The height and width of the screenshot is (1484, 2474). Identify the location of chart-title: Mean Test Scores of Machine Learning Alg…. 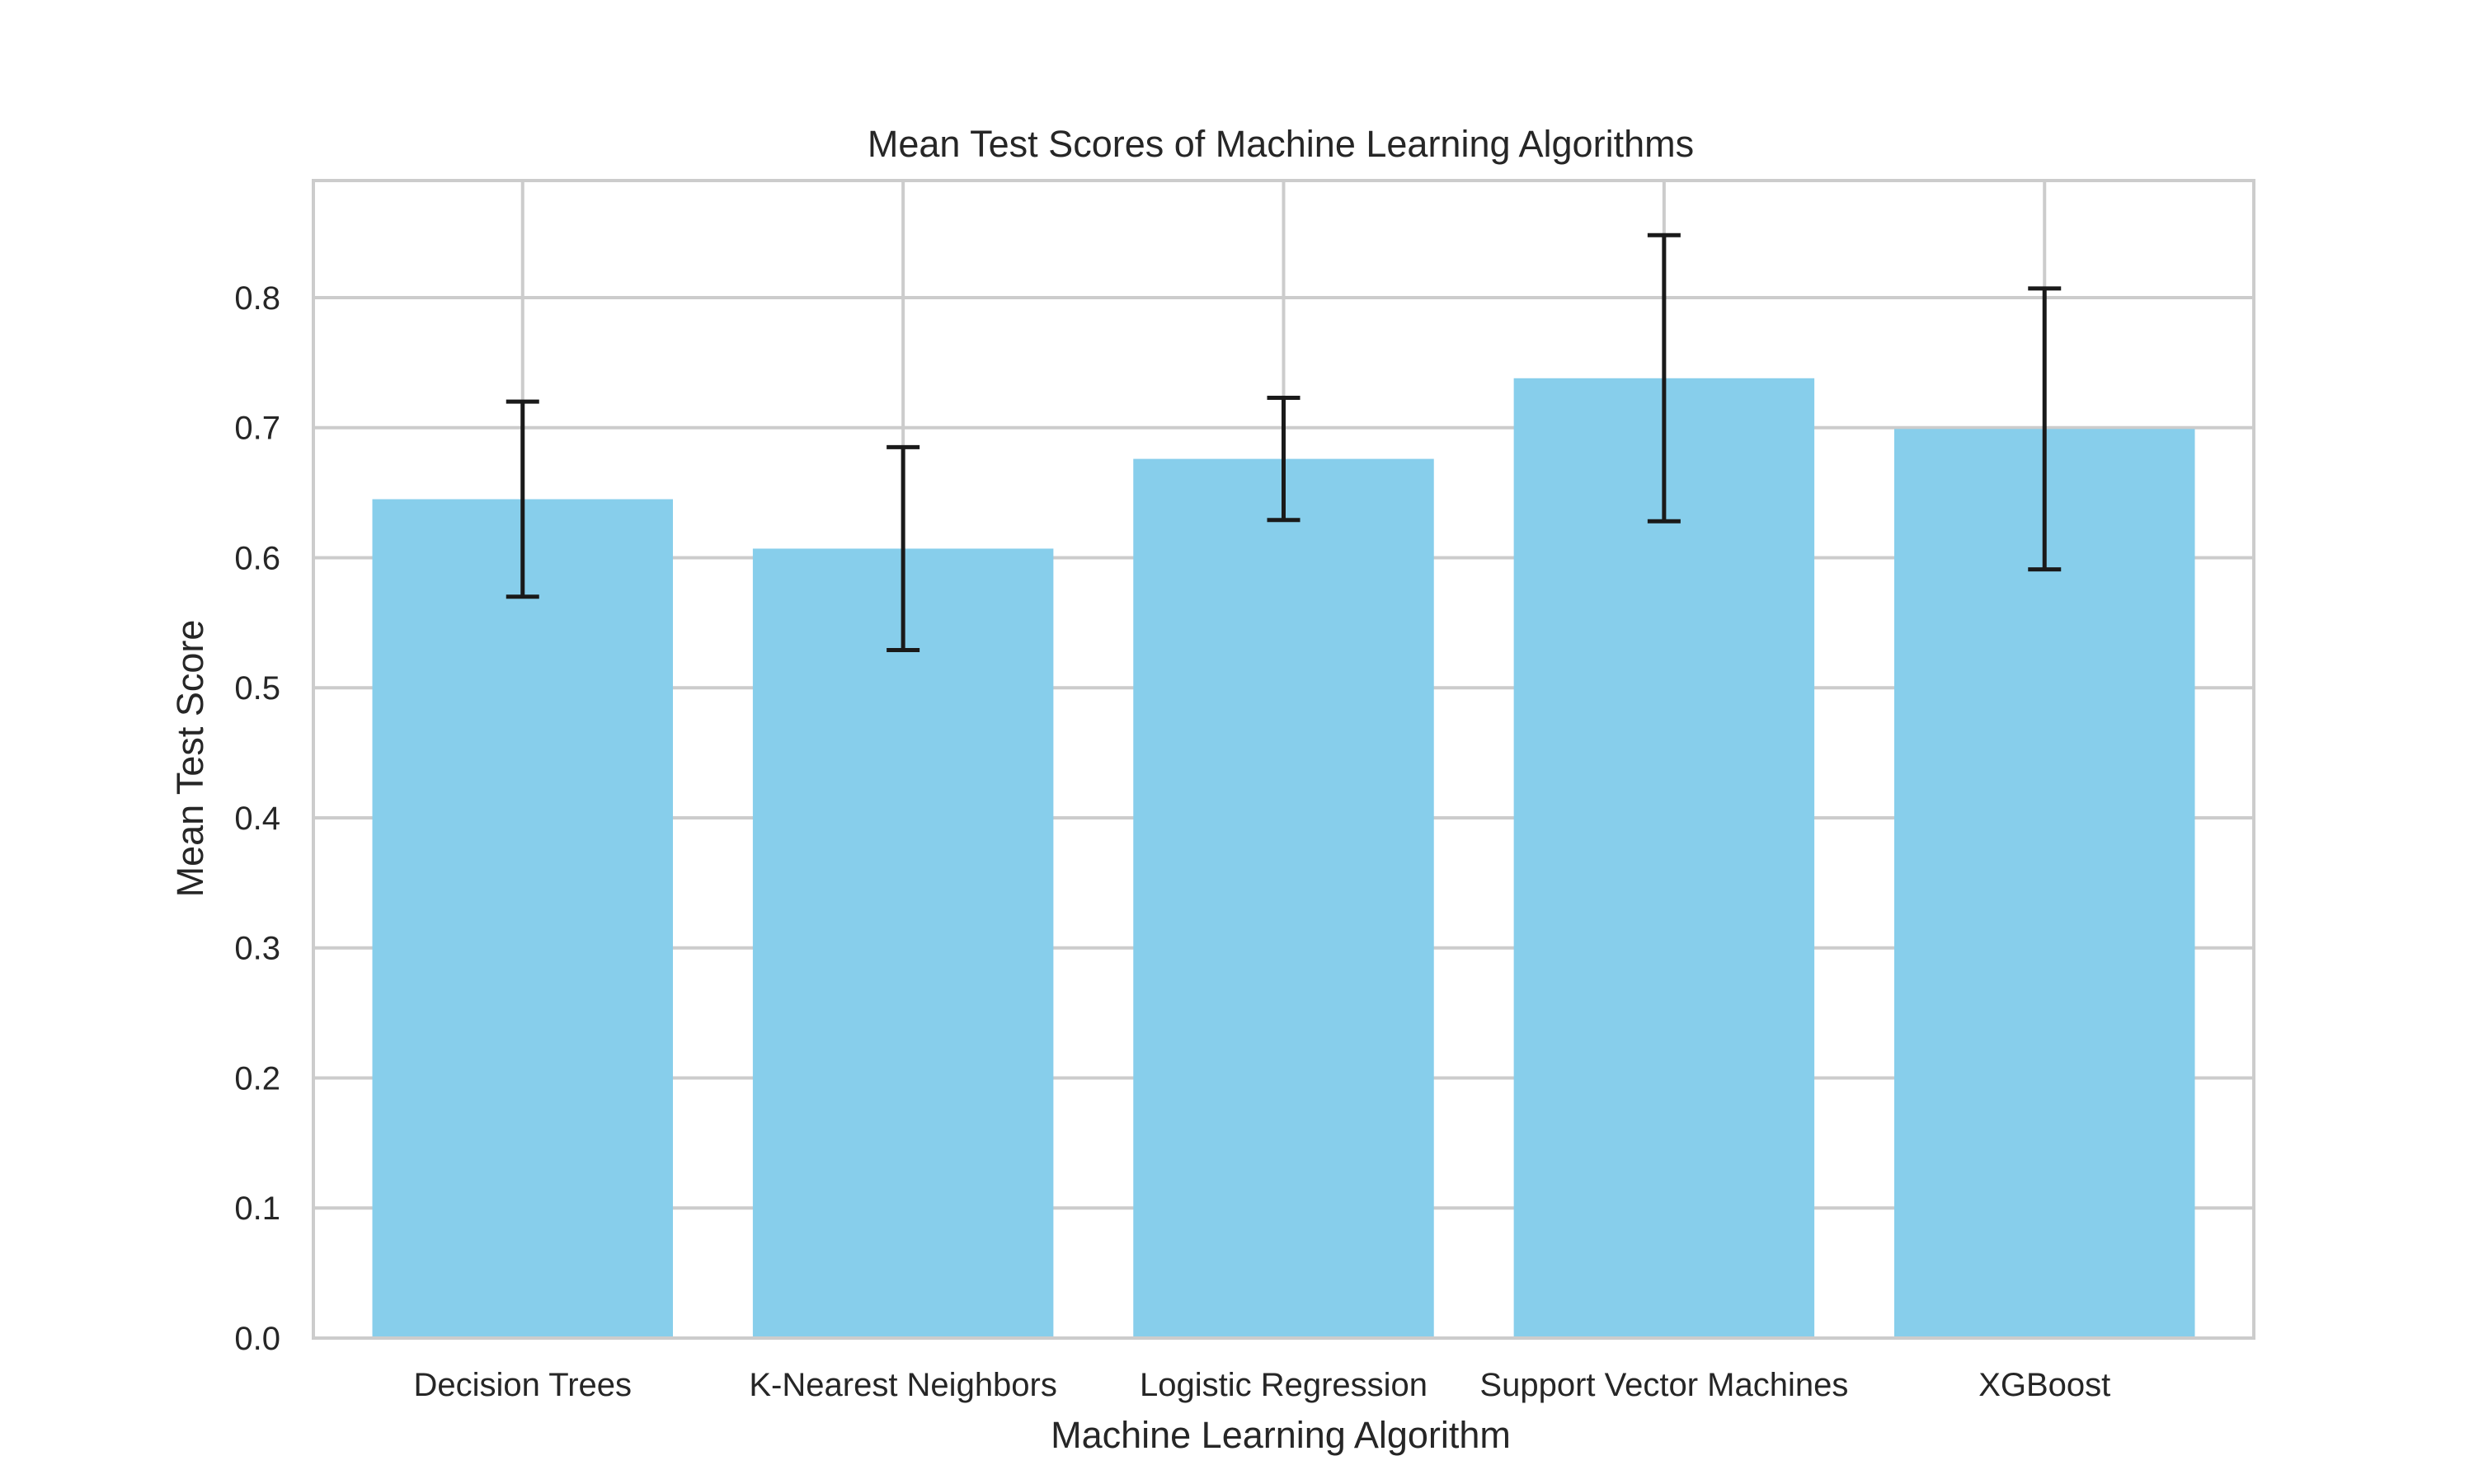
(1281, 144).